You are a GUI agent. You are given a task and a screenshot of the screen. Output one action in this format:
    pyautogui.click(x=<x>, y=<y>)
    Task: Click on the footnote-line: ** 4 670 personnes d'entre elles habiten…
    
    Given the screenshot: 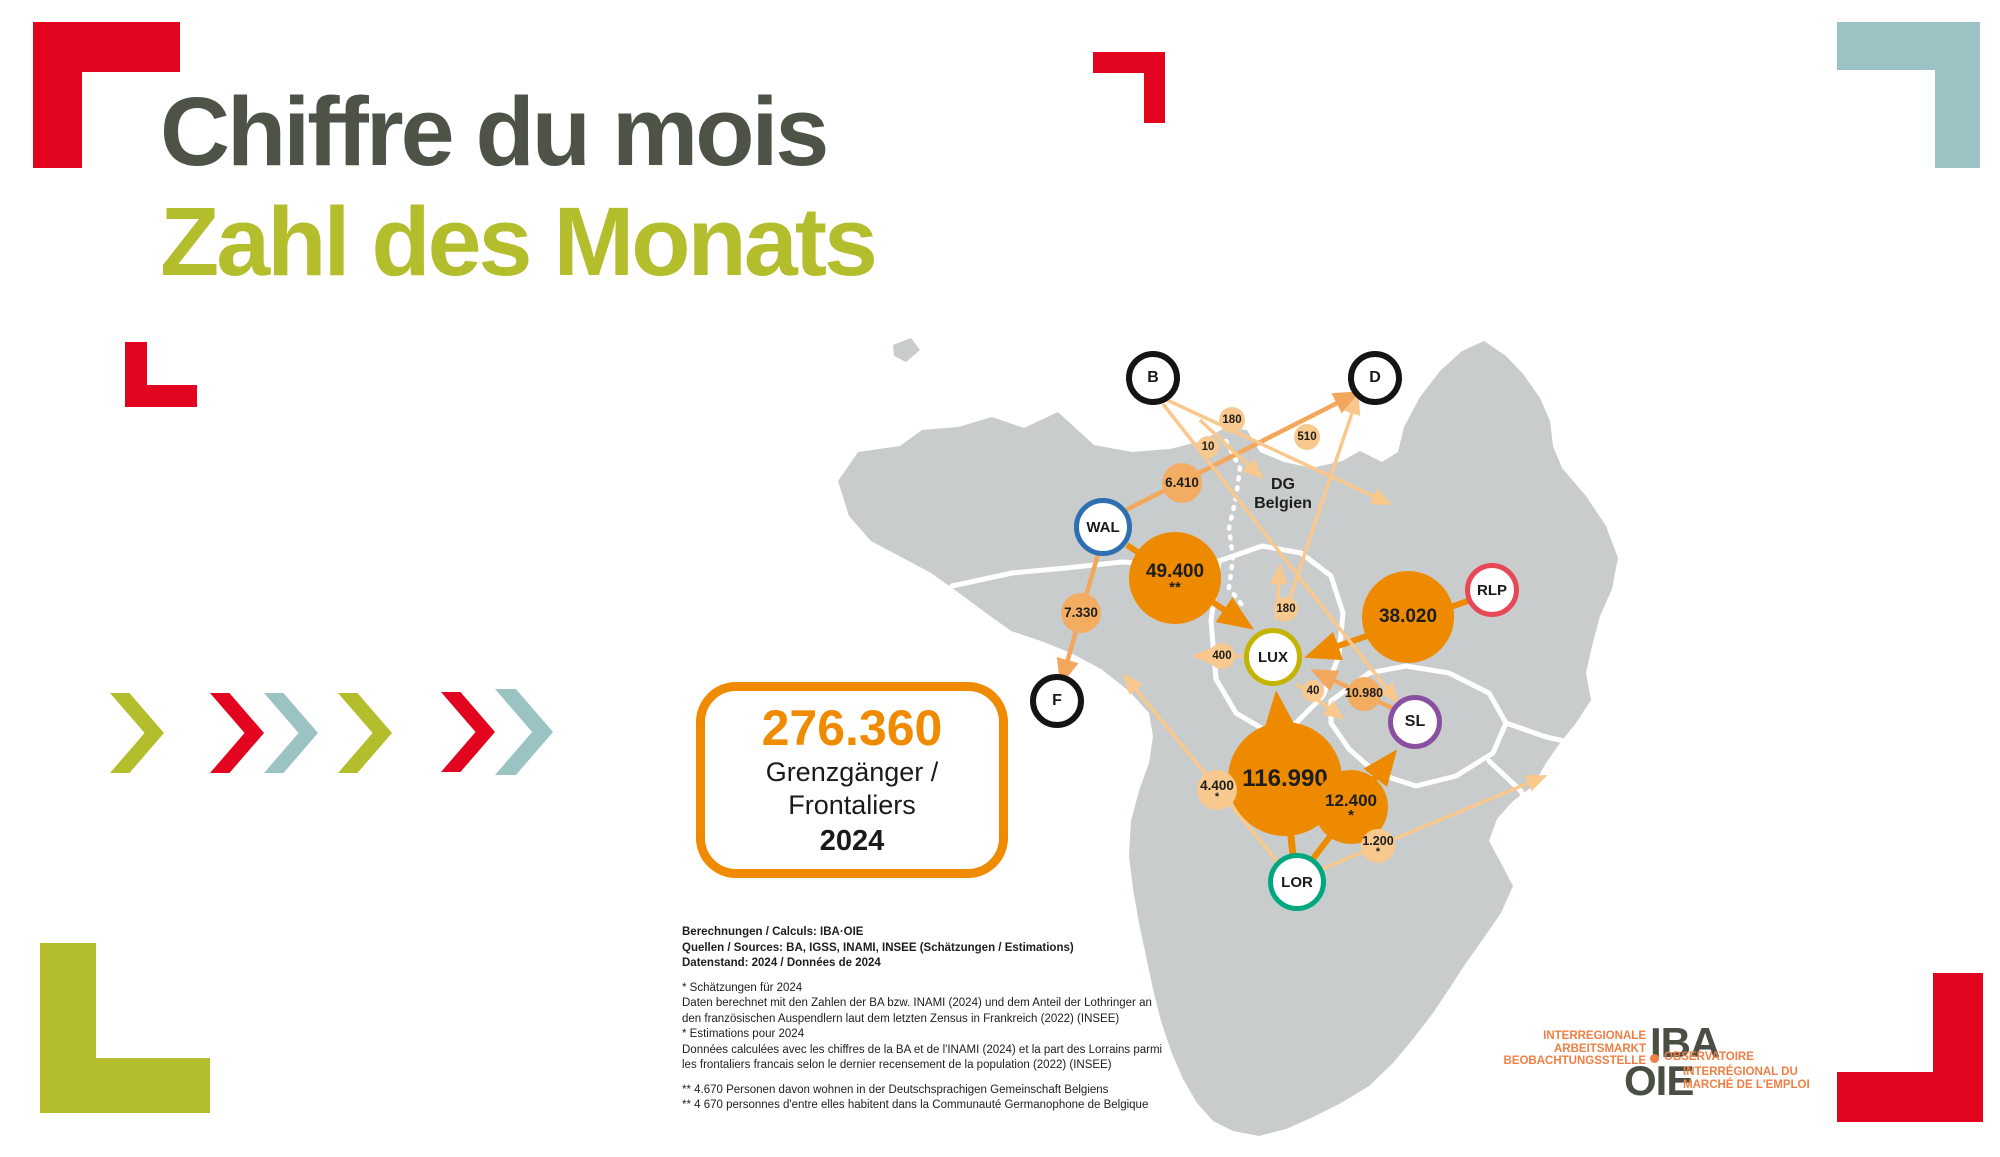 What is the action you would take?
    pyautogui.click(x=915, y=1105)
    